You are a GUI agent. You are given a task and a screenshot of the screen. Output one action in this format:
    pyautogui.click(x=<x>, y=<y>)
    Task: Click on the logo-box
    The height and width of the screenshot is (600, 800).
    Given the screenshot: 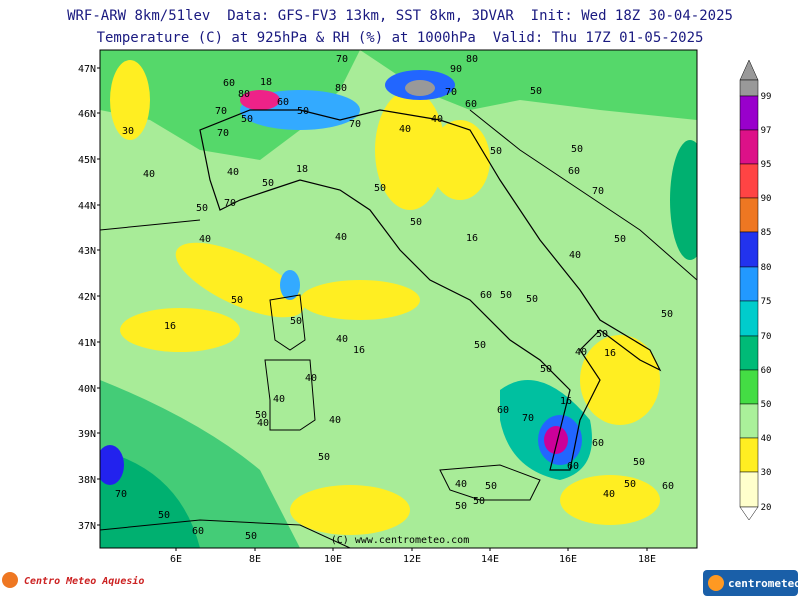 What is the action you would take?
    pyautogui.click(x=750, y=583)
    